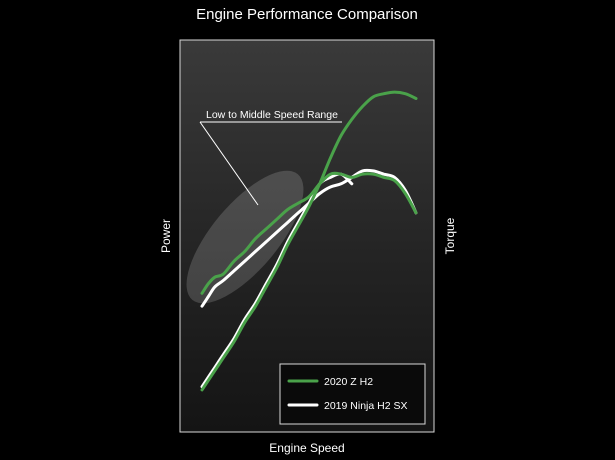 Image resolution: width=615 pixels, height=460 pixels. What do you see at coordinates (306, 448) in the screenshot?
I see `x-axis-label: Engine Speed` at bounding box center [306, 448].